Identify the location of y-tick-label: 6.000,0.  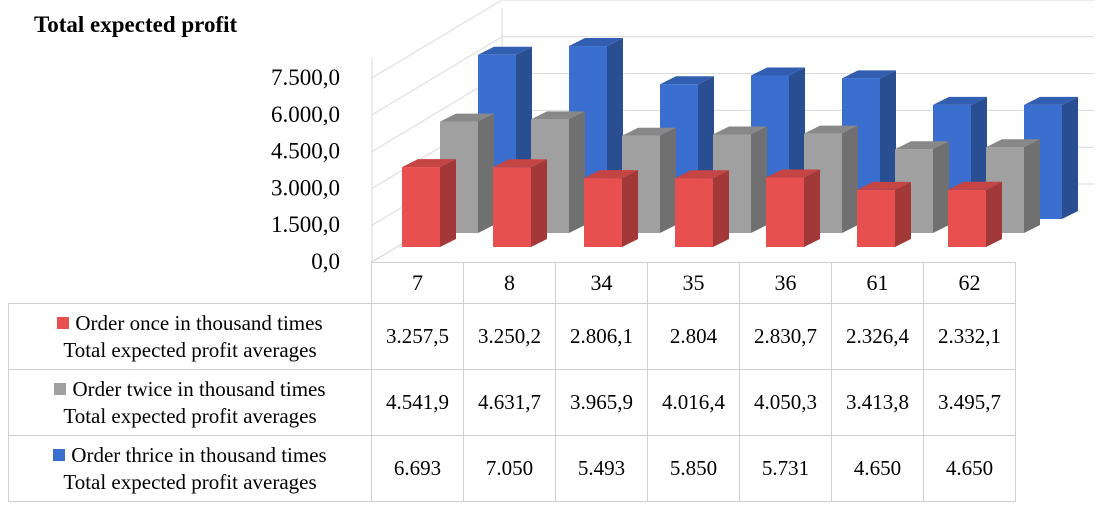
(305, 114).